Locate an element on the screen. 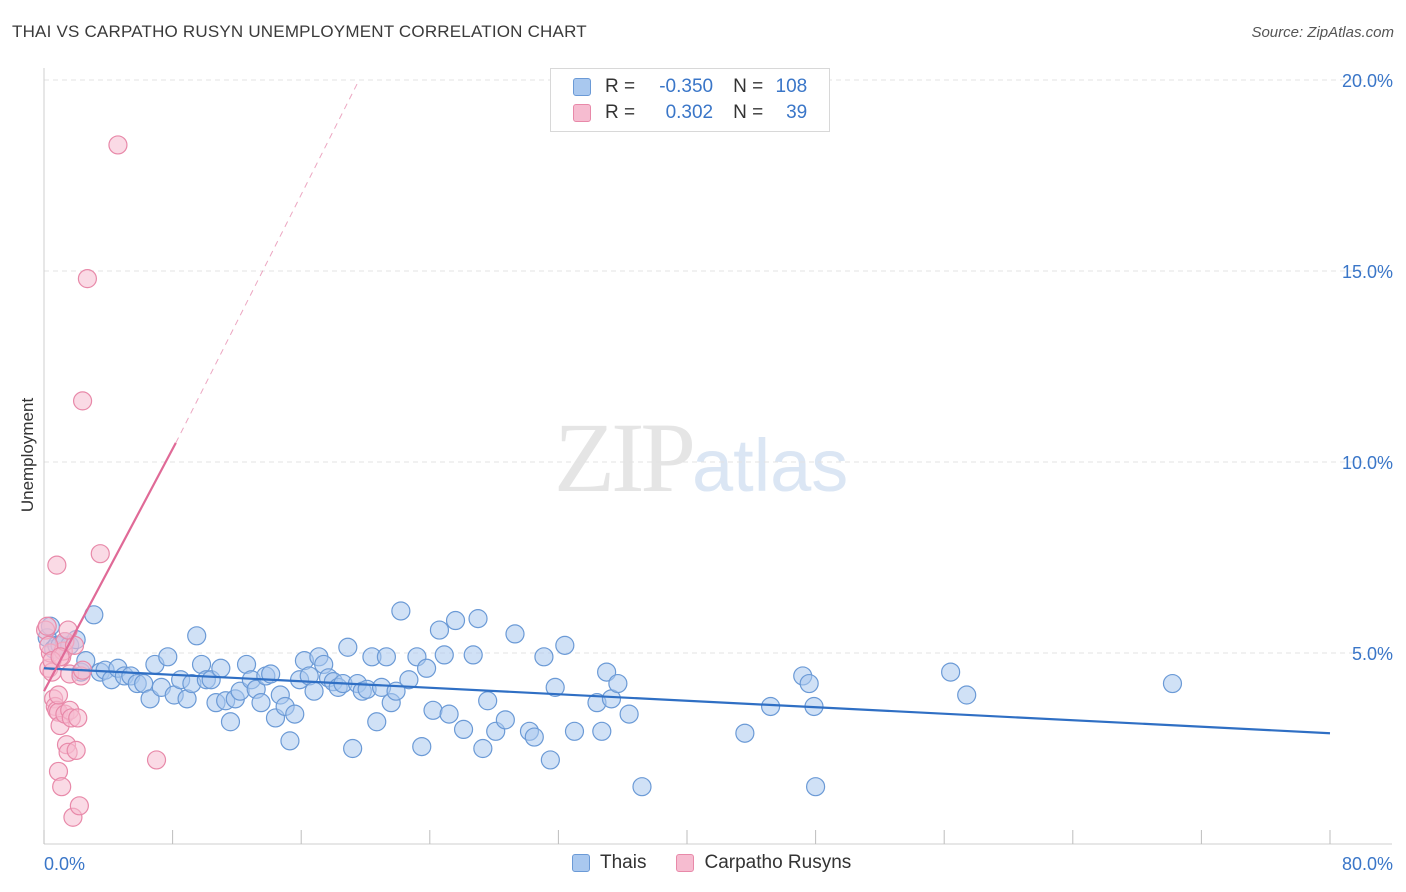  x-tick-label-max: 80.0% is located at coordinates (1367, 864).